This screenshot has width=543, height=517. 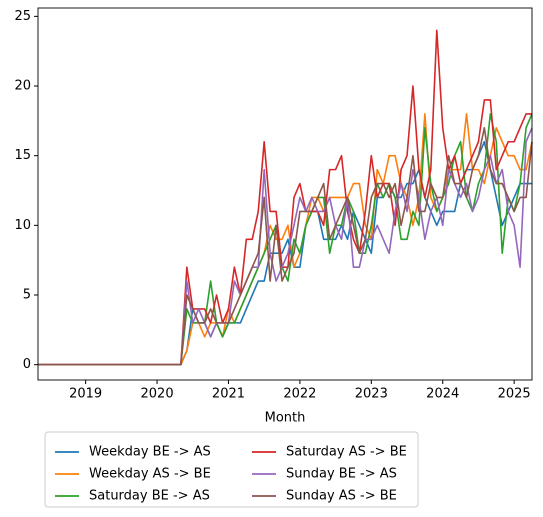 I want to click on legend-label: Weekday AS -> BE, so click(x=150, y=474).